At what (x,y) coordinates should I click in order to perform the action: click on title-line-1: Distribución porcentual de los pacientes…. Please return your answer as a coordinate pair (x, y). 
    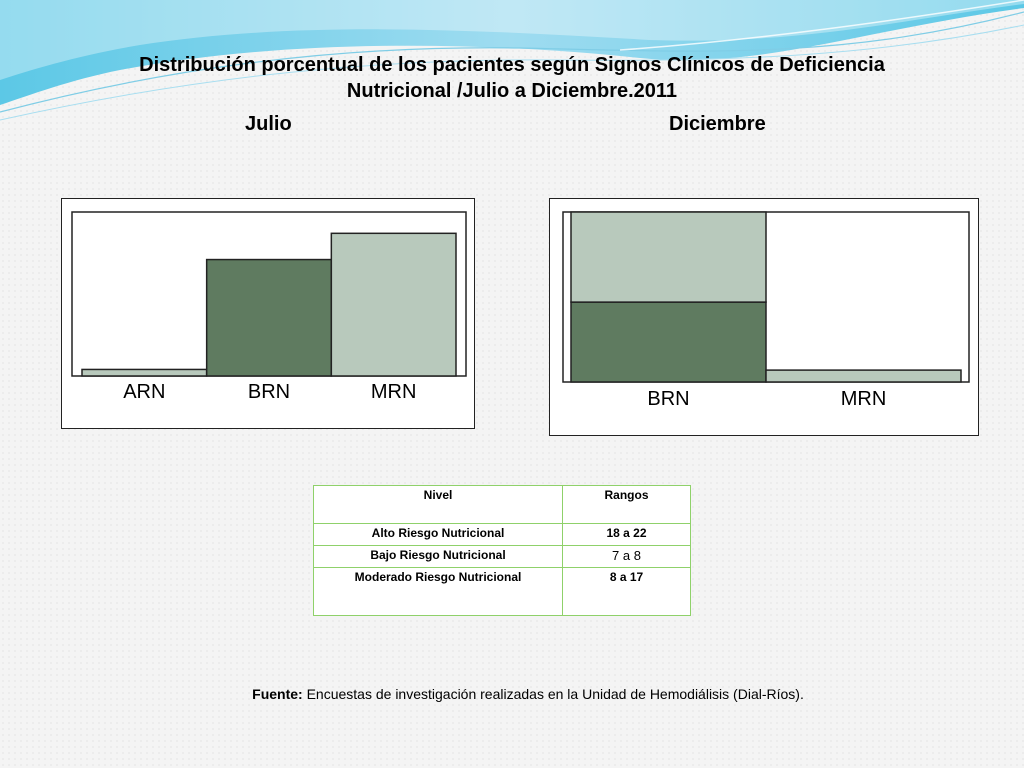
    Looking at the image, I should click on (512, 65).